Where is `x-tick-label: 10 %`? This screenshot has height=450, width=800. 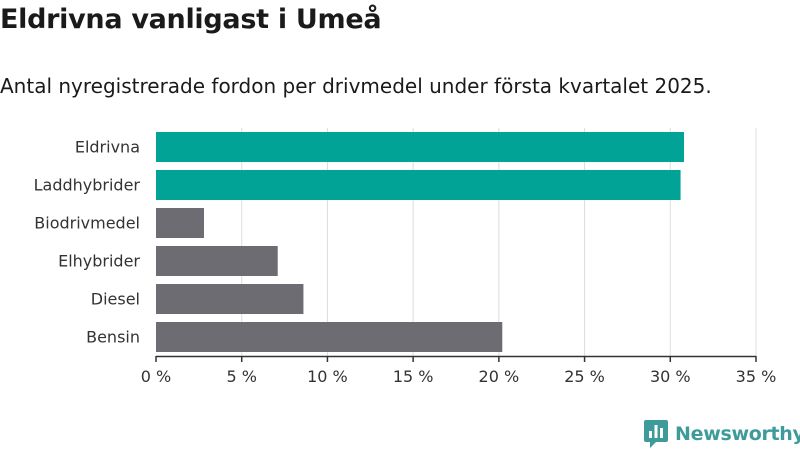
x-tick-label: 10 % is located at coordinates (327, 376).